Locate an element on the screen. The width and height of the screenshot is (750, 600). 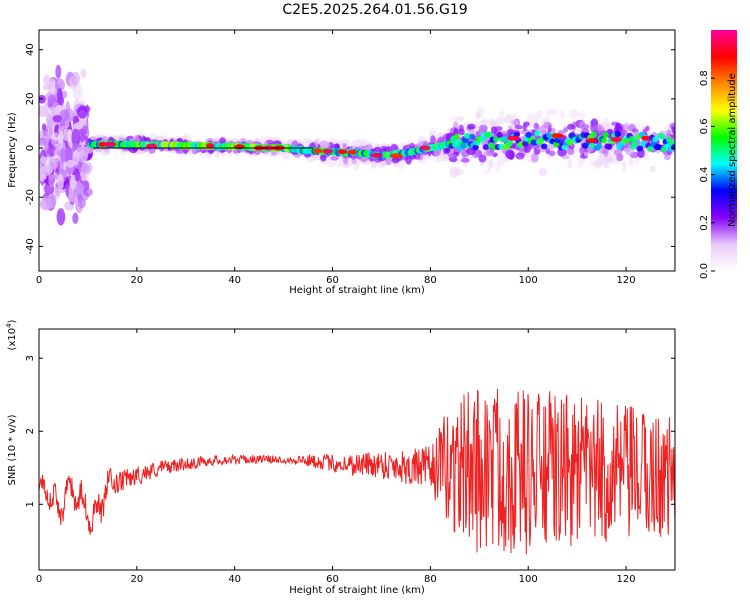
snr-x-tick-label: 40 is located at coordinates (234, 579).